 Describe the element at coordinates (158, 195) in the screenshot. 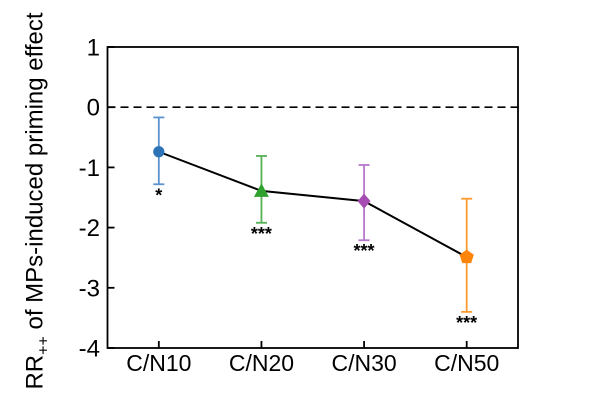

I see `significance-label: *` at that location.